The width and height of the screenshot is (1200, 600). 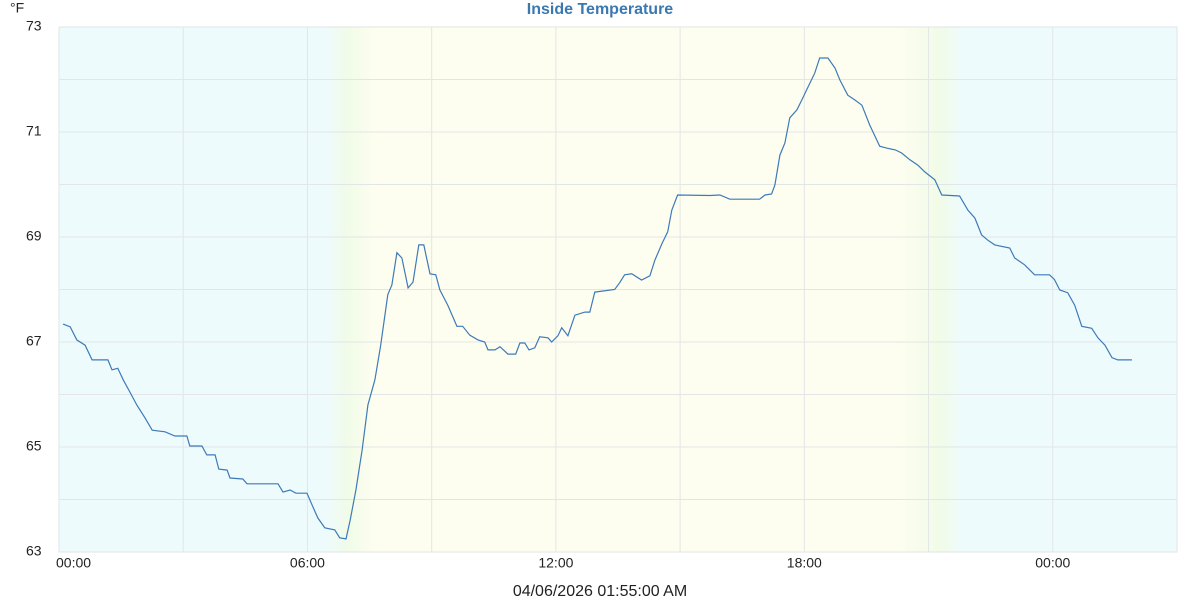 What do you see at coordinates (34, 236) in the screenshot?
I see `y-tick-label: 69` at bounding box center [34, 236].